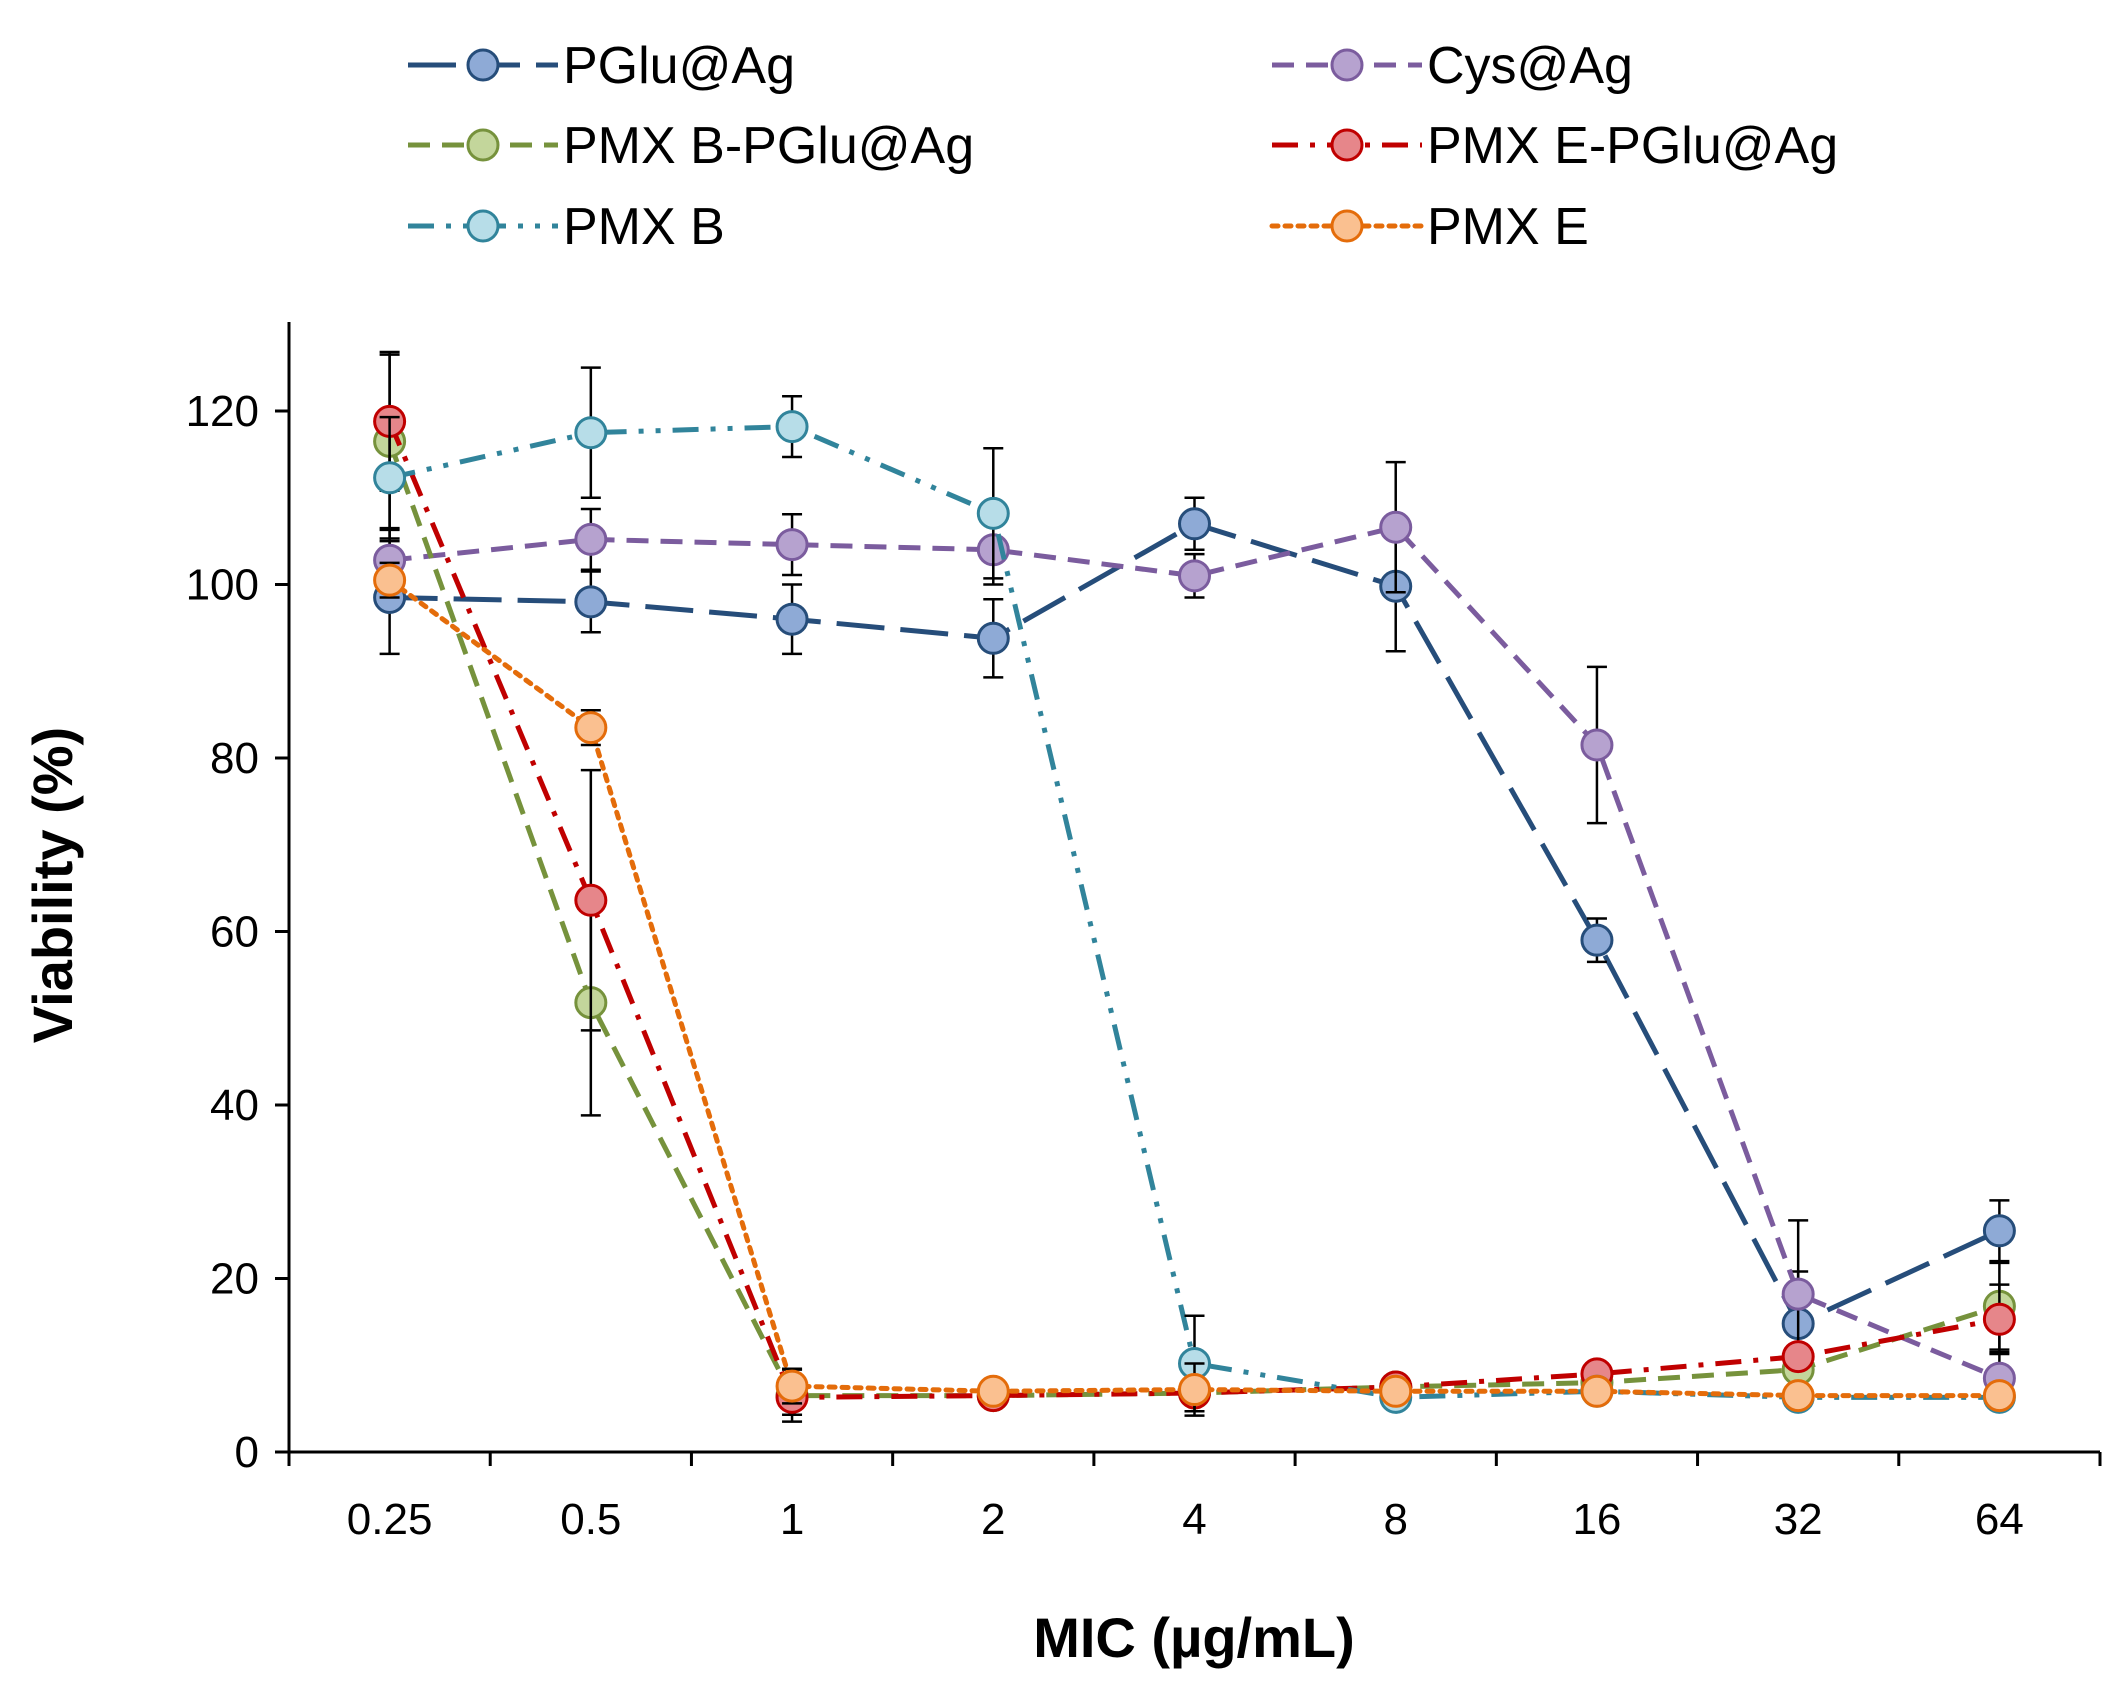  I want to click on y-tick-label: 20, so click(234, 1279).